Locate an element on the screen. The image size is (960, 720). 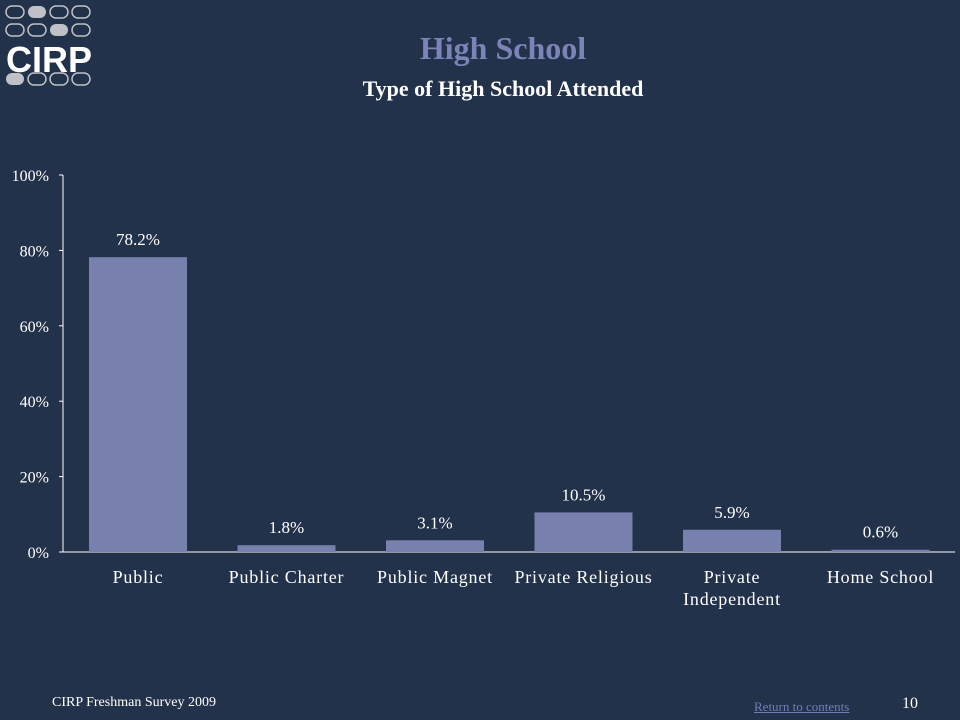
data-label: 78.2% is located at coordinates (138, 239).